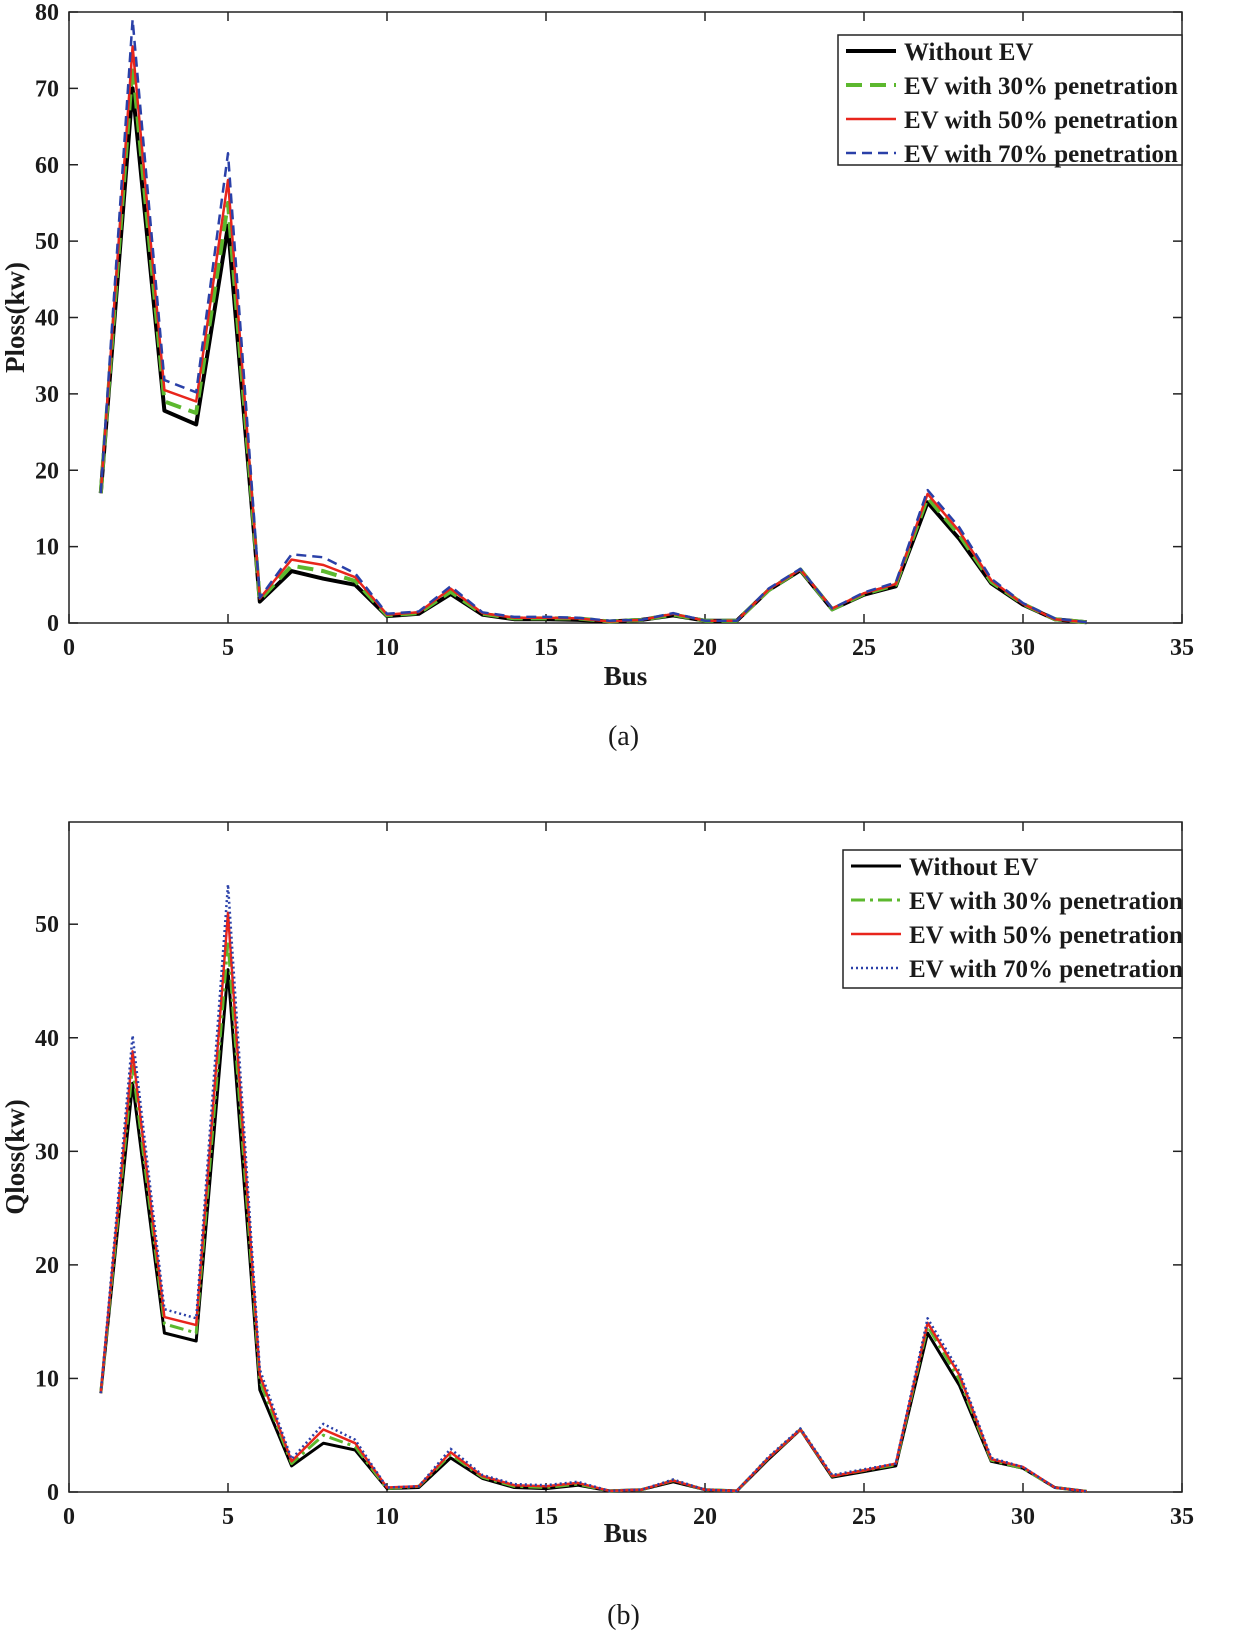  I want to click on y-axis-label: Qloss(kw), so click(15, 1157).